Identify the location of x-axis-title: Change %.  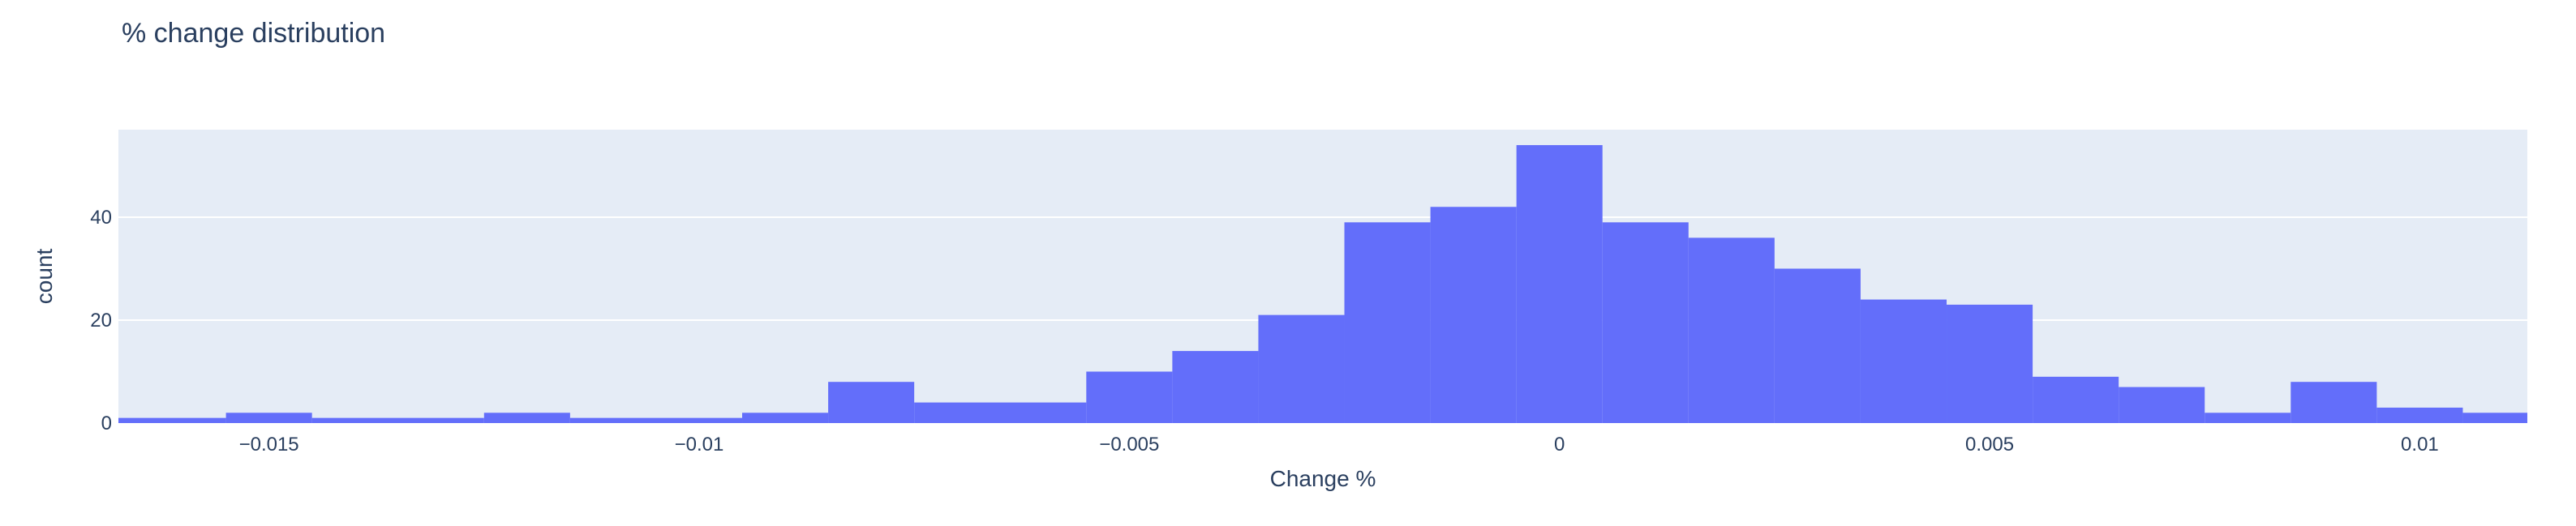
(1323, 478).